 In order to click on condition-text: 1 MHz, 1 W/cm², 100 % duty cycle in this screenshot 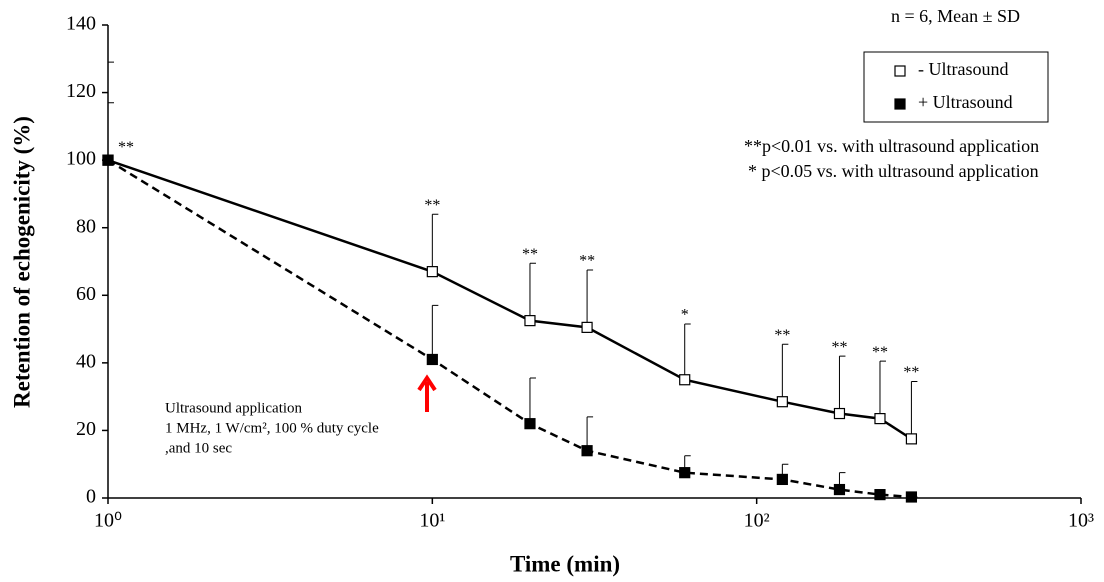, I will do `click(272, 428)`.